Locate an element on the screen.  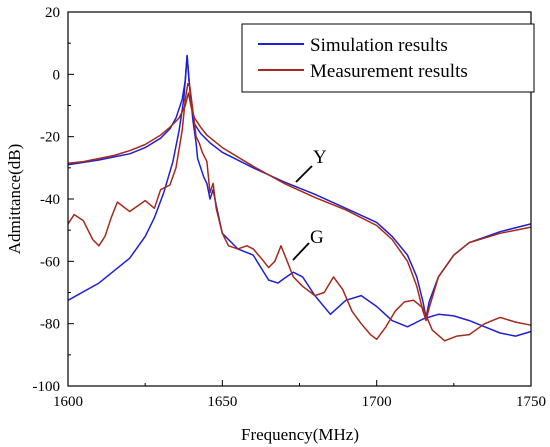
x-tick-label: 1600 is located at coordinates (68, 402).